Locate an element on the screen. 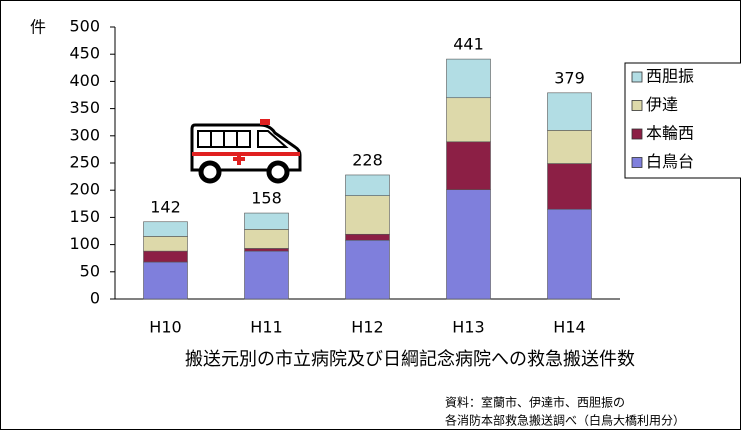 The height and width of the screenshot is (430, 741). legend-label: 西胆振 is located at coordinates (670, 76).